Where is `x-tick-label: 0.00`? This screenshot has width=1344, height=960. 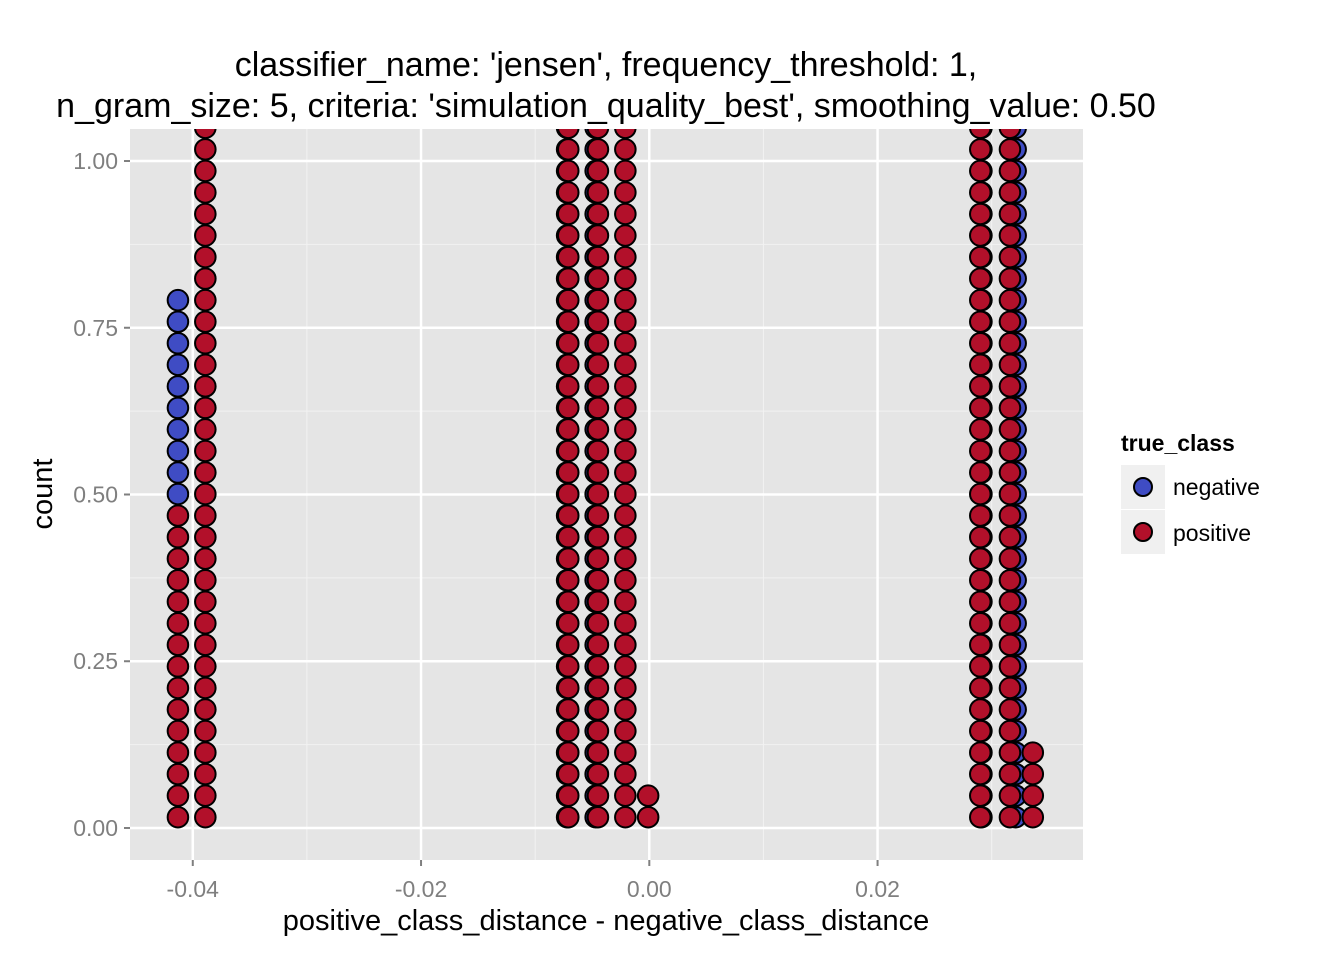 x-tick-label: 0.00 is located at coordinates (649, 889).